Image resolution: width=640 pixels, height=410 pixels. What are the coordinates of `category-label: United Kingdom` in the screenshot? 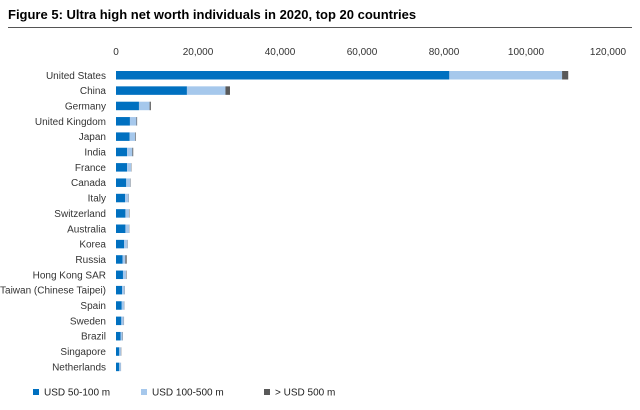 It's located at (70, 122).